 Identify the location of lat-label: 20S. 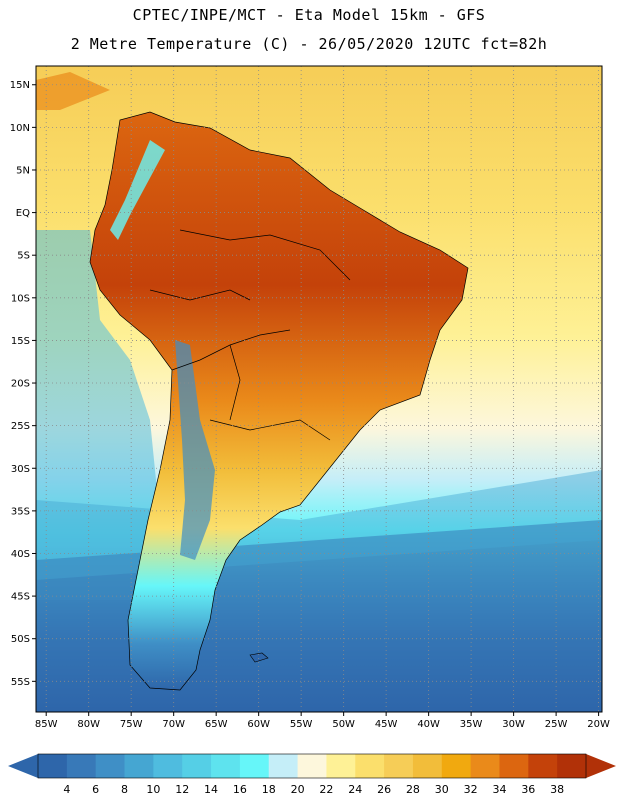
(20, 384).